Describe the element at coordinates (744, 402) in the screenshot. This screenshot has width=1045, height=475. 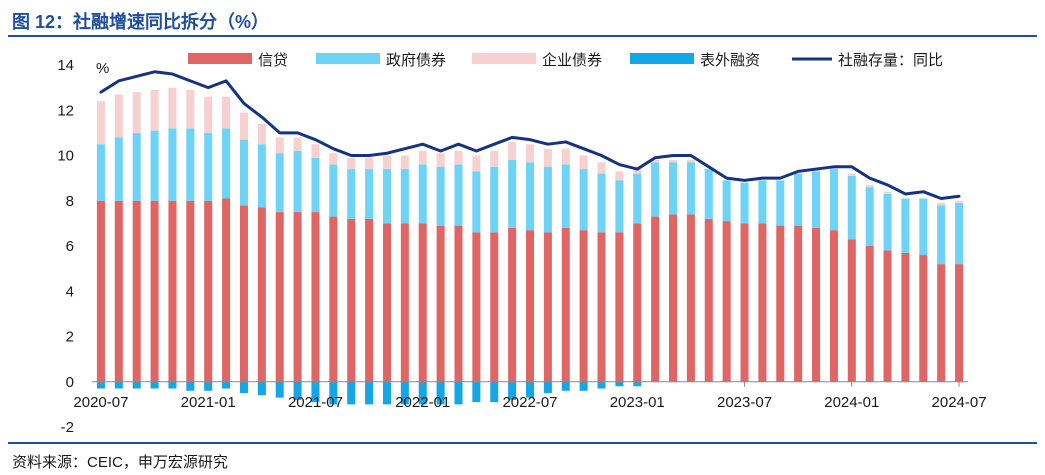
I see `x-tick-label: 2023-07` at that location.